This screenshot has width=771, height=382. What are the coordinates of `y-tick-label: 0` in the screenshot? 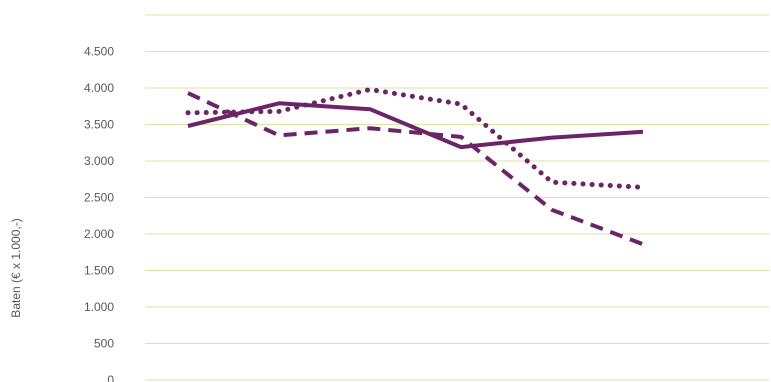 It's located at (110, 377).